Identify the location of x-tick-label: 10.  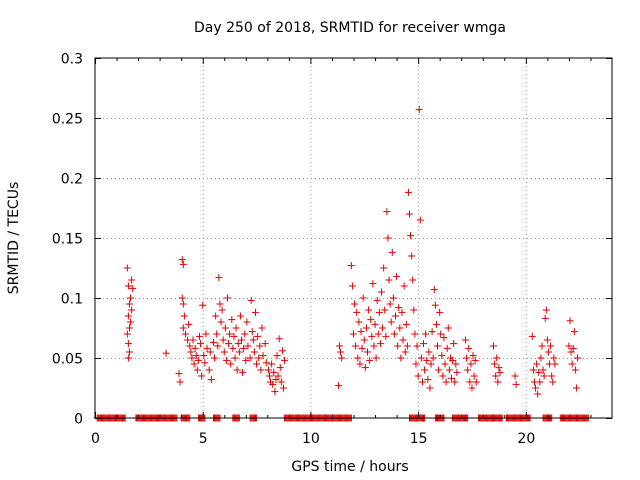
(311, 439).